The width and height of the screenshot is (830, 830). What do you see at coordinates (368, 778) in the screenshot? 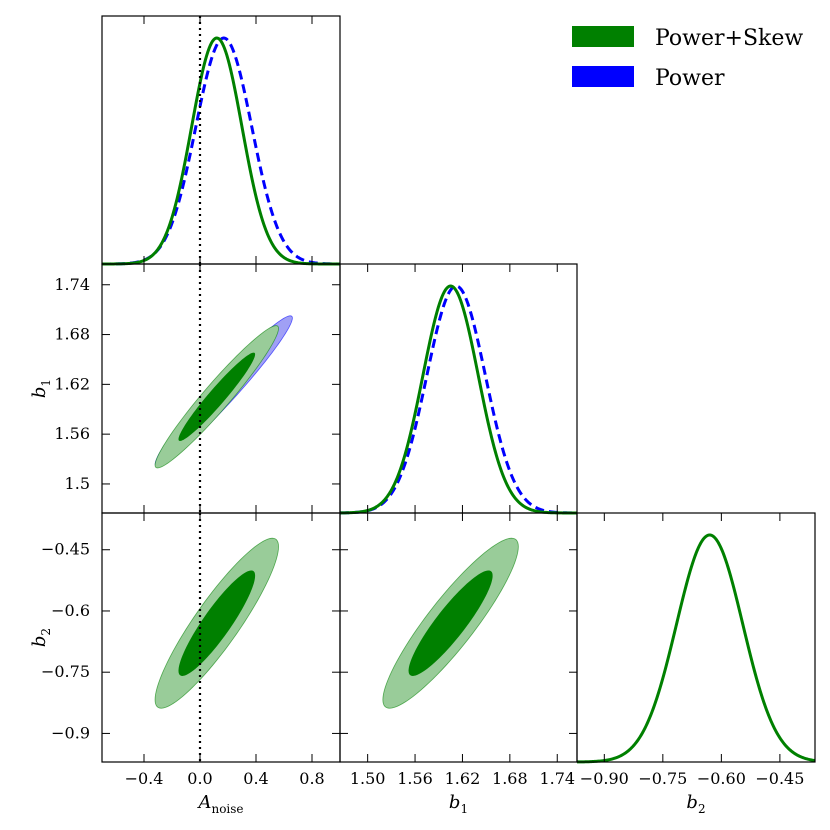
I see `xtick-label-b1-0: 1.50` at bounding box center [368, 778].